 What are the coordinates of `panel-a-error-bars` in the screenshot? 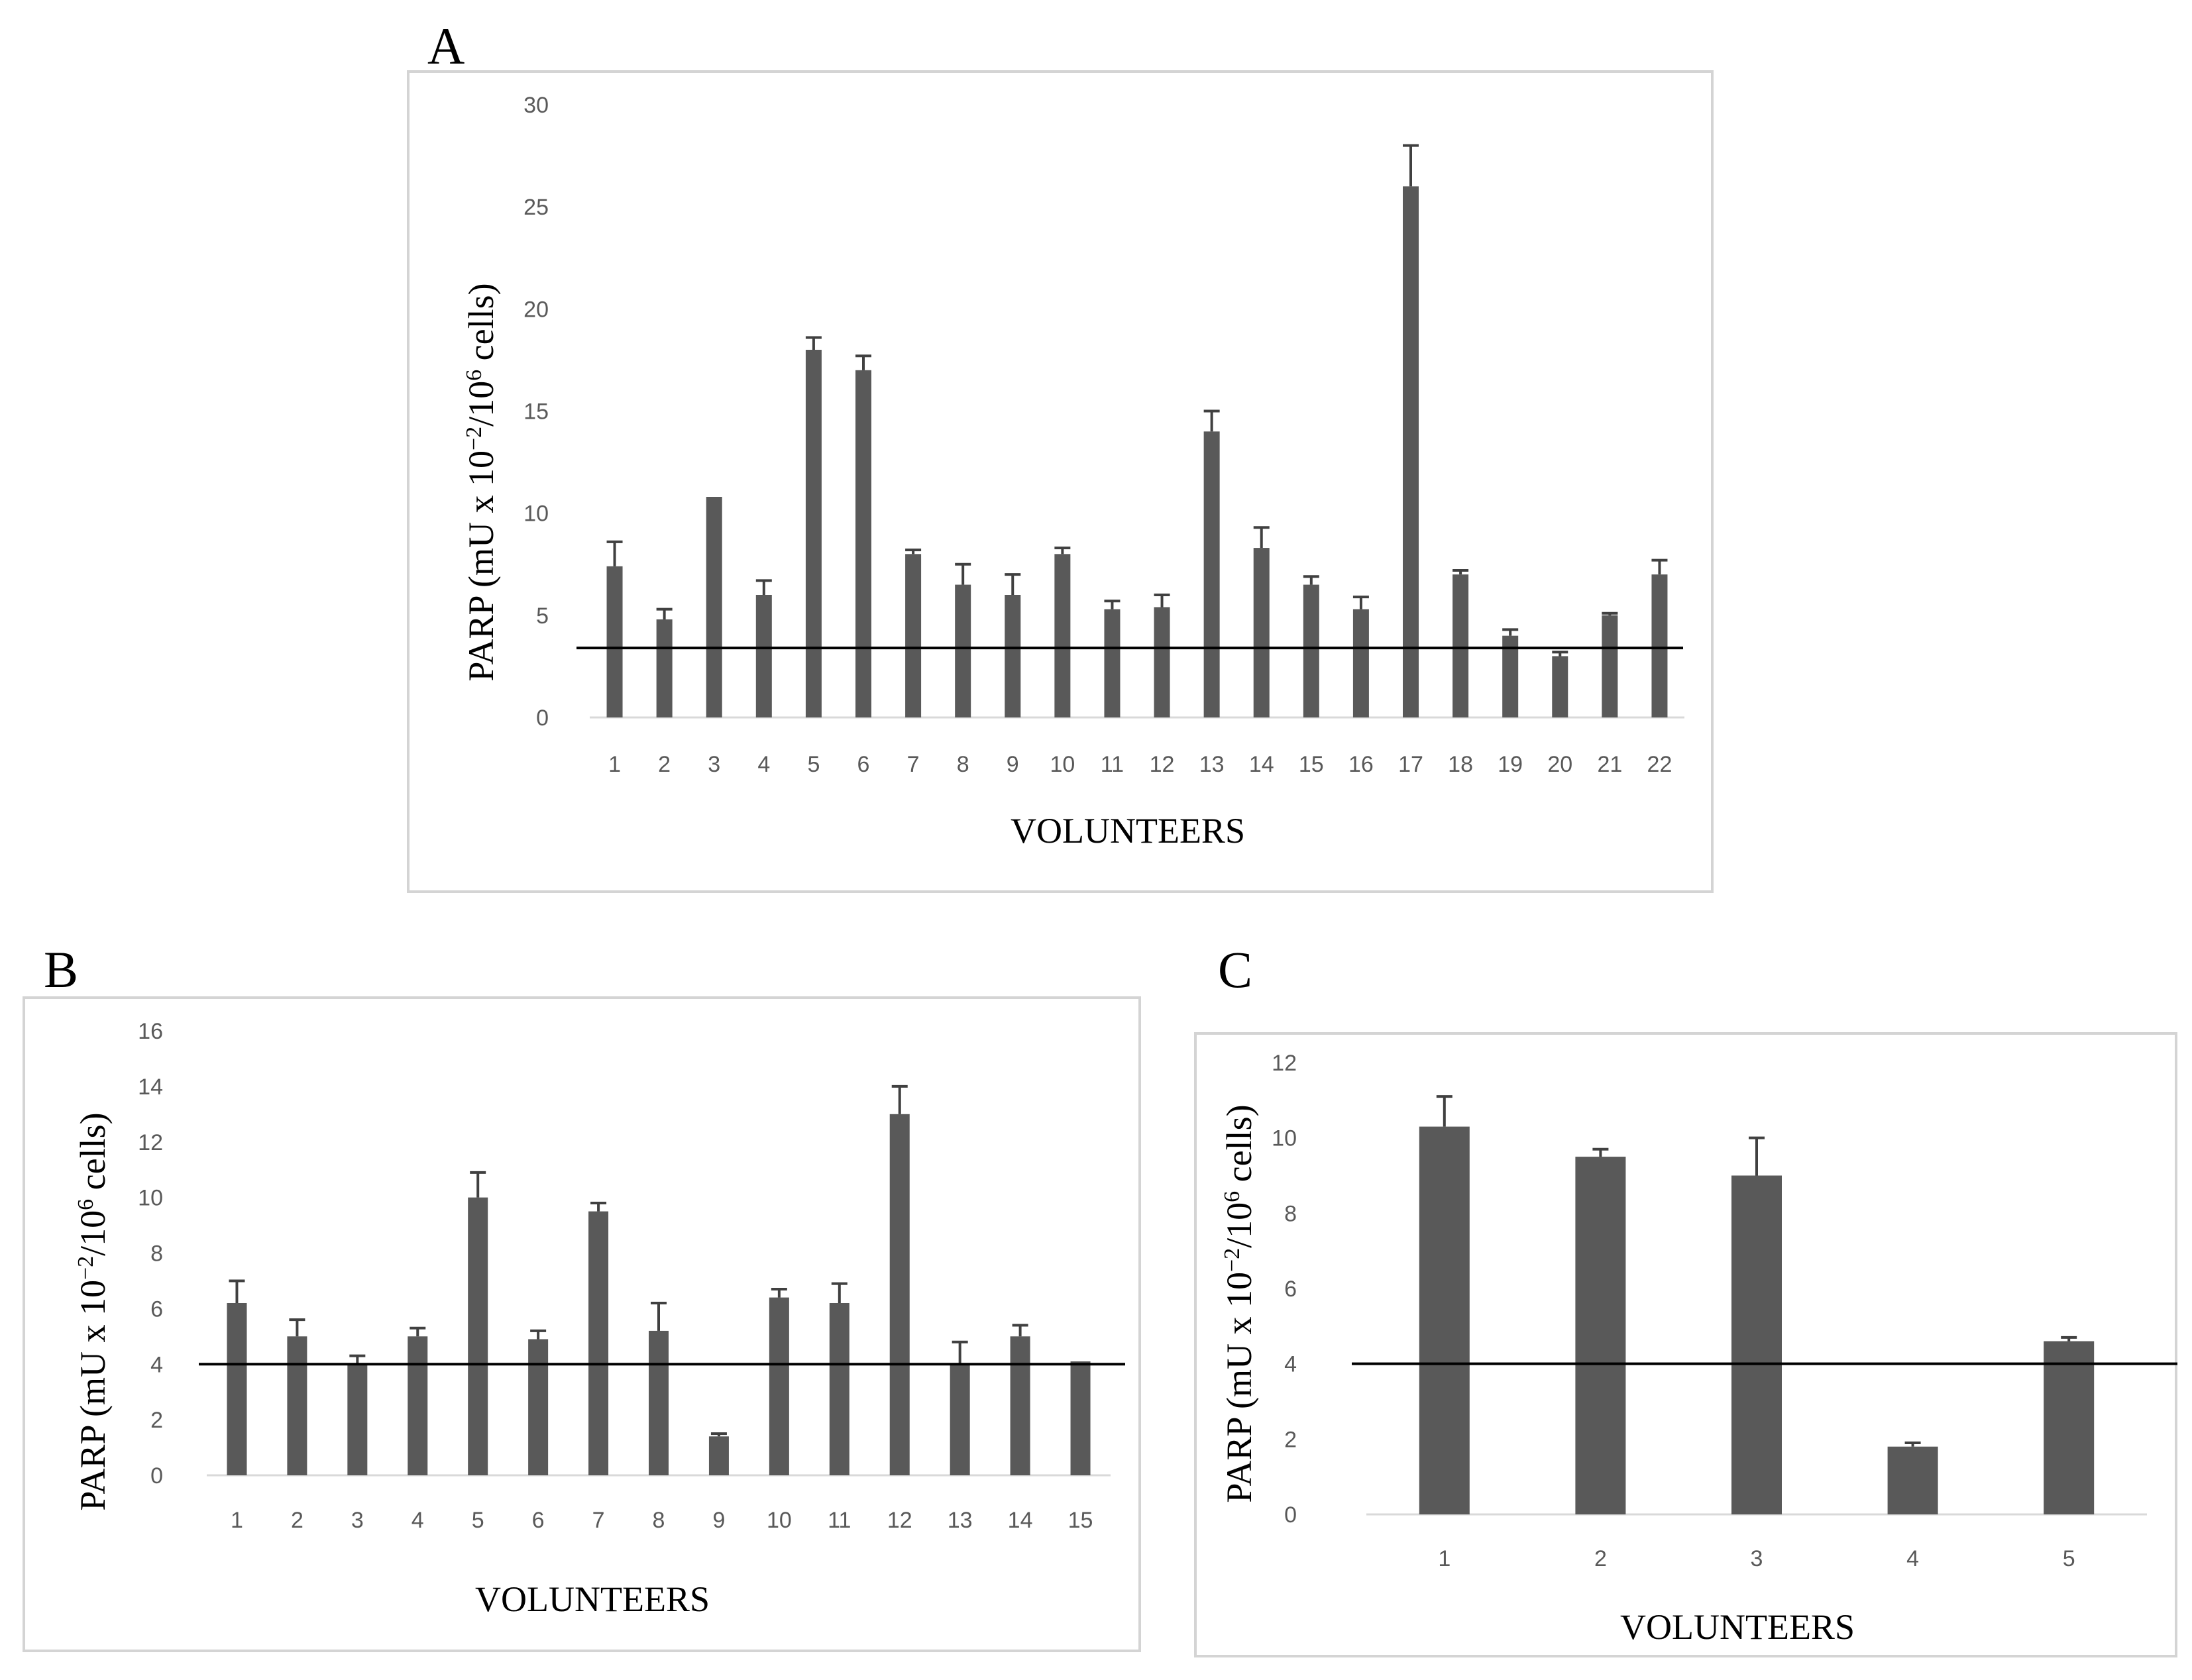 It's located at (1137, 400).